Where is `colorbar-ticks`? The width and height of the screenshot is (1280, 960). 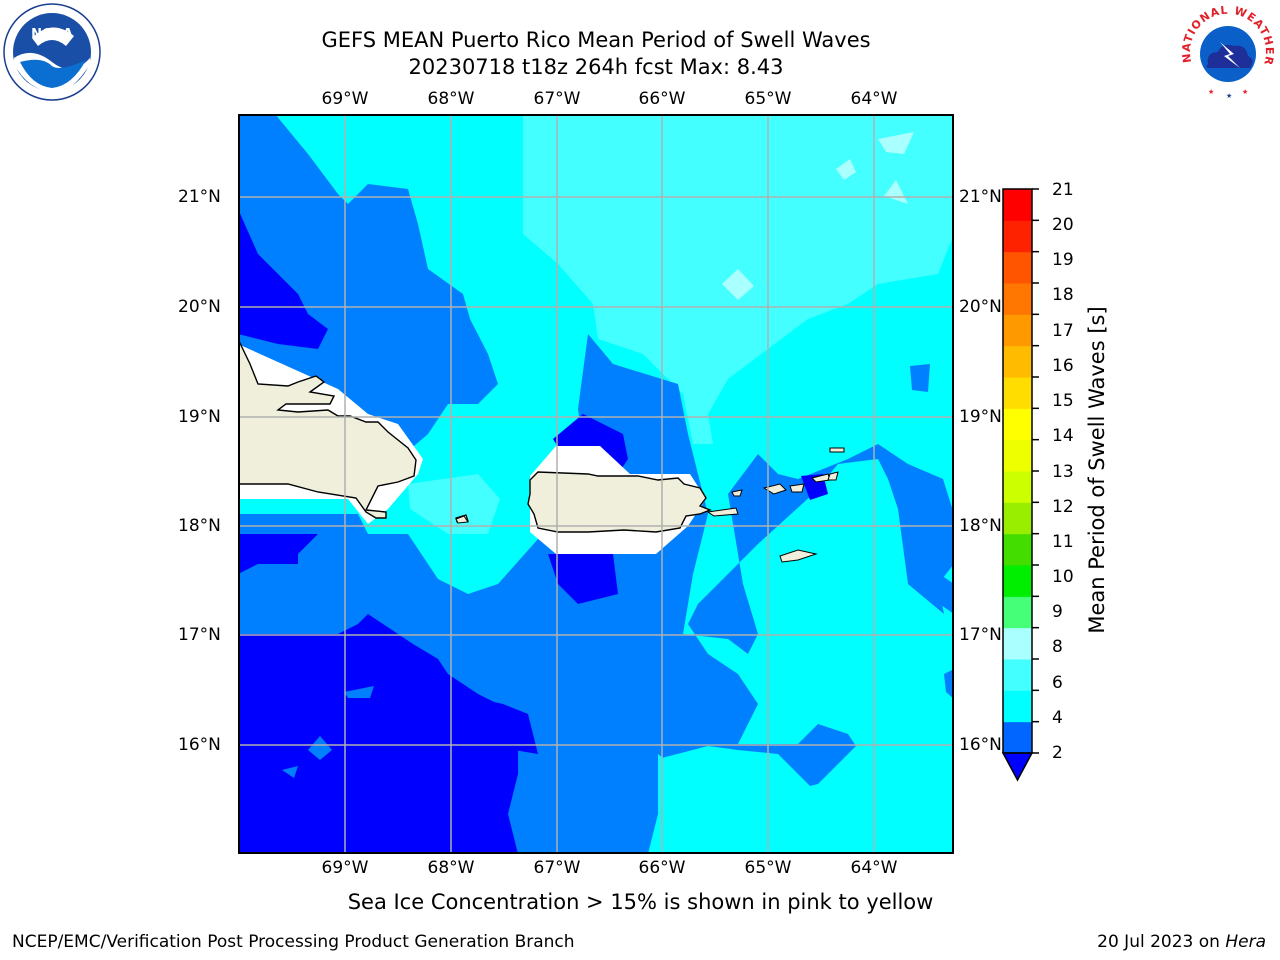
colorbar-ticks is located at coordinates (1035, 471).